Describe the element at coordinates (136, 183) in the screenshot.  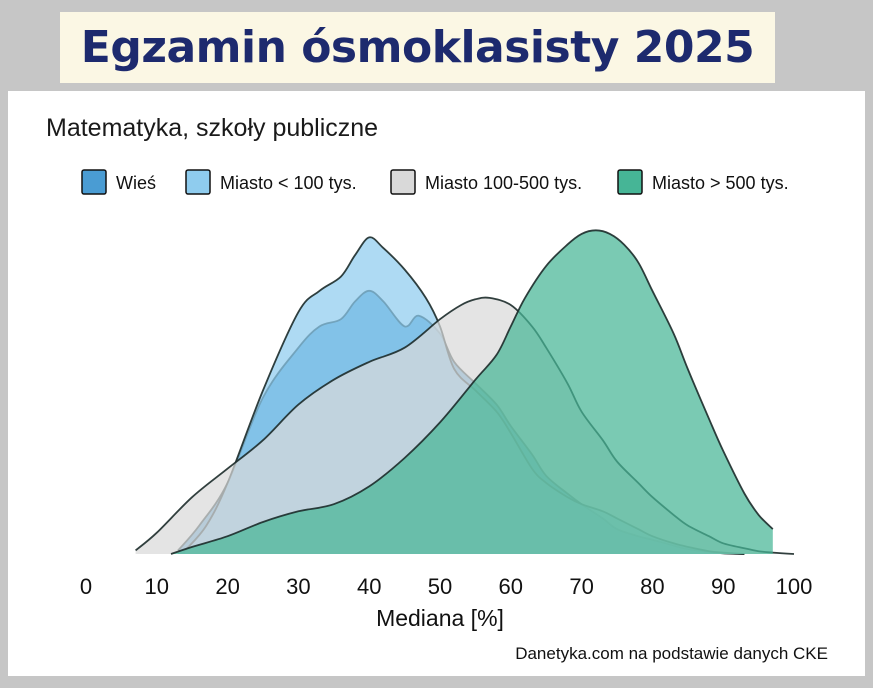
I see `legend-label-wie: Wieś` at that location.